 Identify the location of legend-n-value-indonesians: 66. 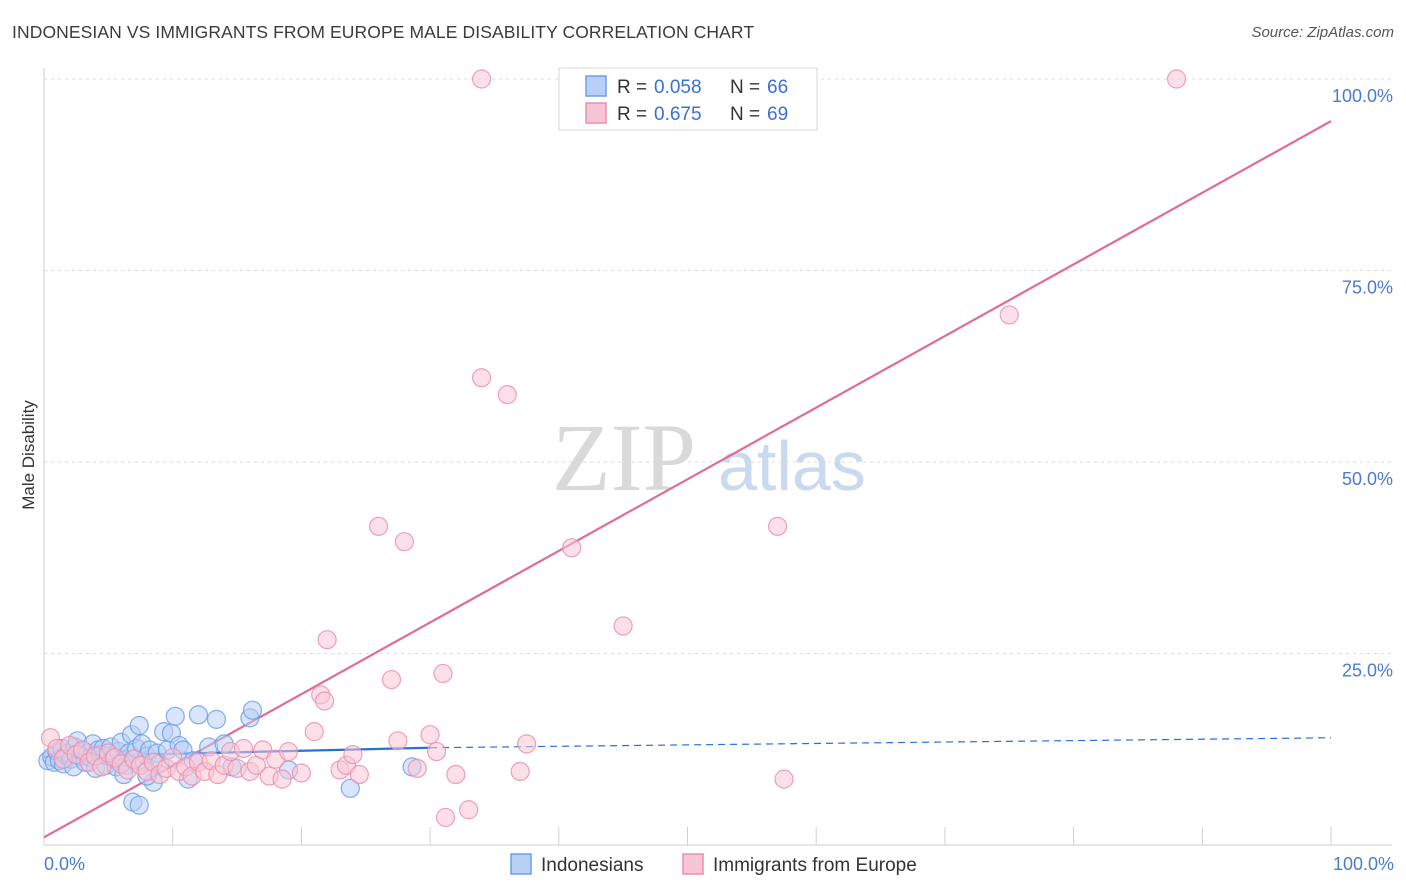
(777, 87).